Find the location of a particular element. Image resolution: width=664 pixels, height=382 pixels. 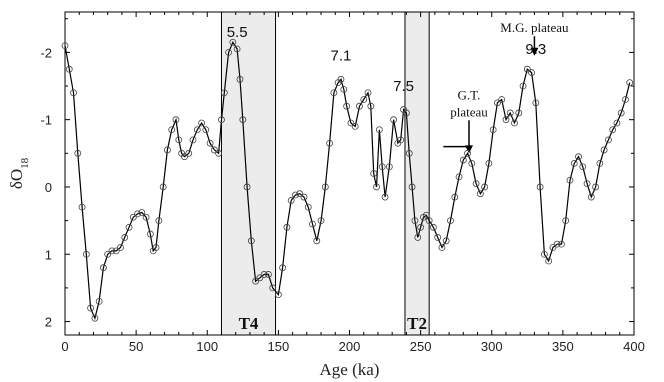

y-tick-label: -2 is located at coordinates (46, 52).